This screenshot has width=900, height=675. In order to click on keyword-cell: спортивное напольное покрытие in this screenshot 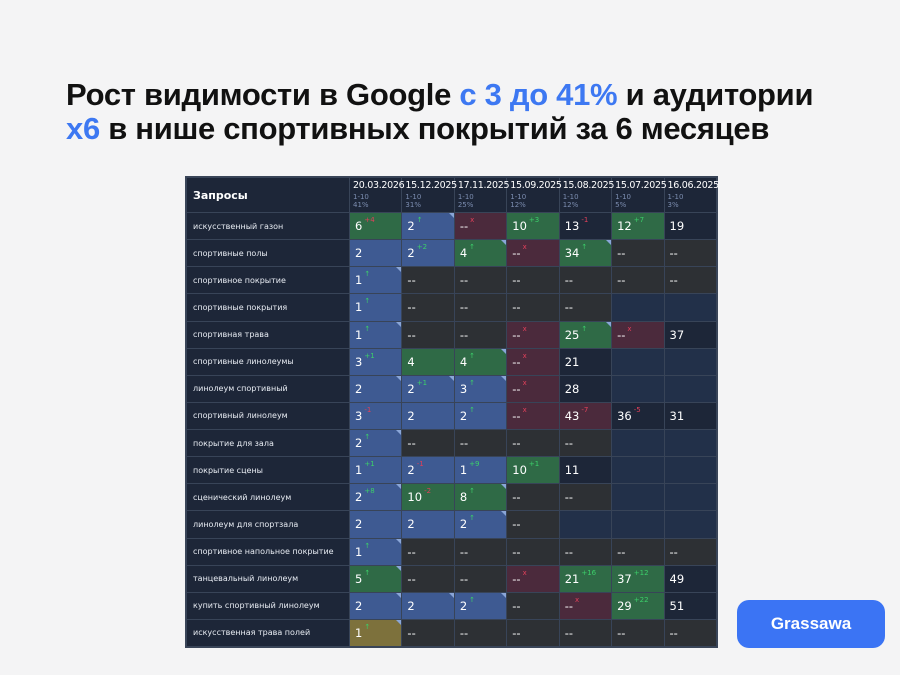, I will do `click(268, 551)`.